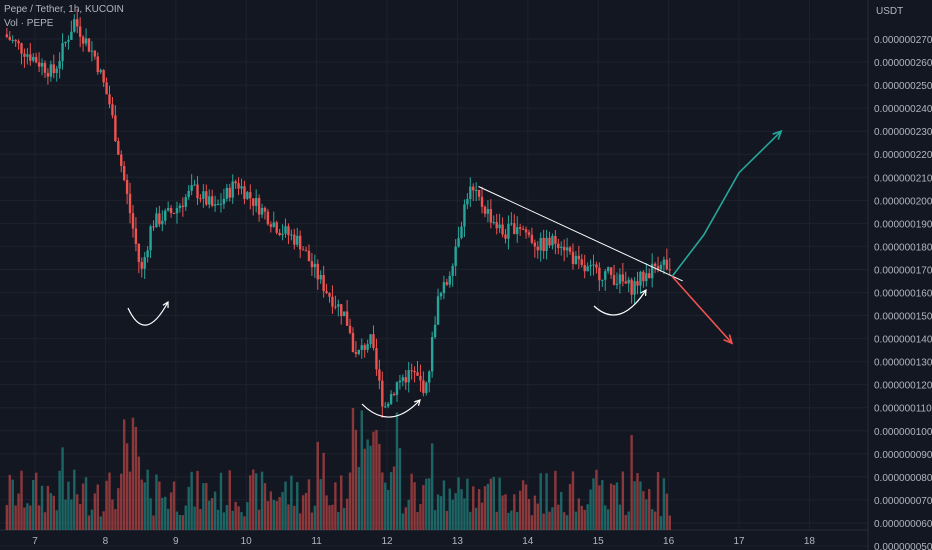 The height and width of the screenshot is (550, 932). Describe the element at coordinates (903, 432) in the screenshot. I see `y-tick-label: 0.0000001000` at that location.